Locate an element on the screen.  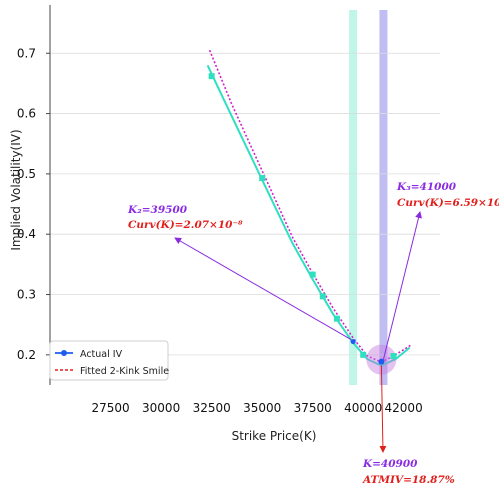
x-tick-label-4: 37500 is located at coordinates (313, 408).